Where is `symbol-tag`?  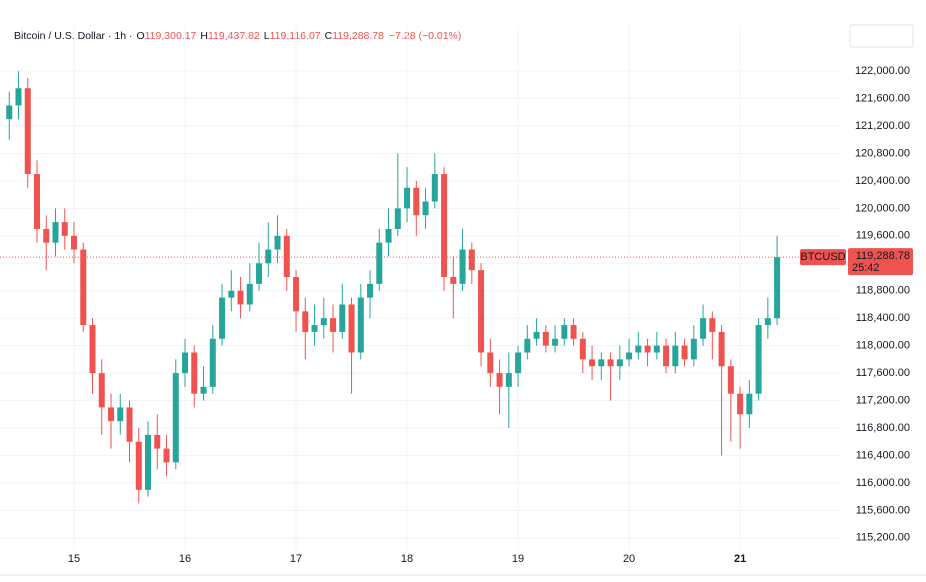 symbol-tag is located at coordinates (823, 257).